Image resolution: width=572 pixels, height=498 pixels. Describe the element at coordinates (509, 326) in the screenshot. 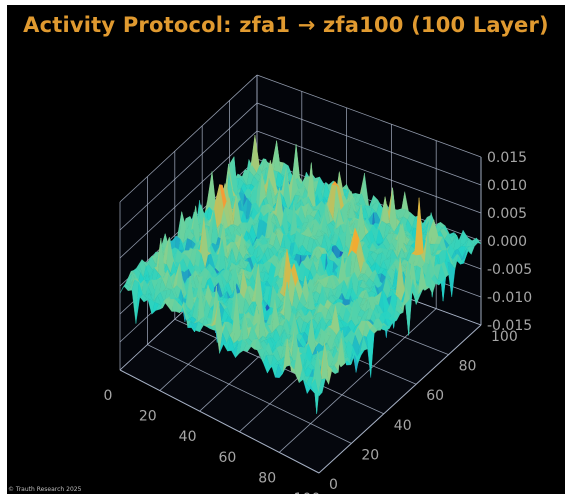

I see `z-tick-label: -0.015` at that location.